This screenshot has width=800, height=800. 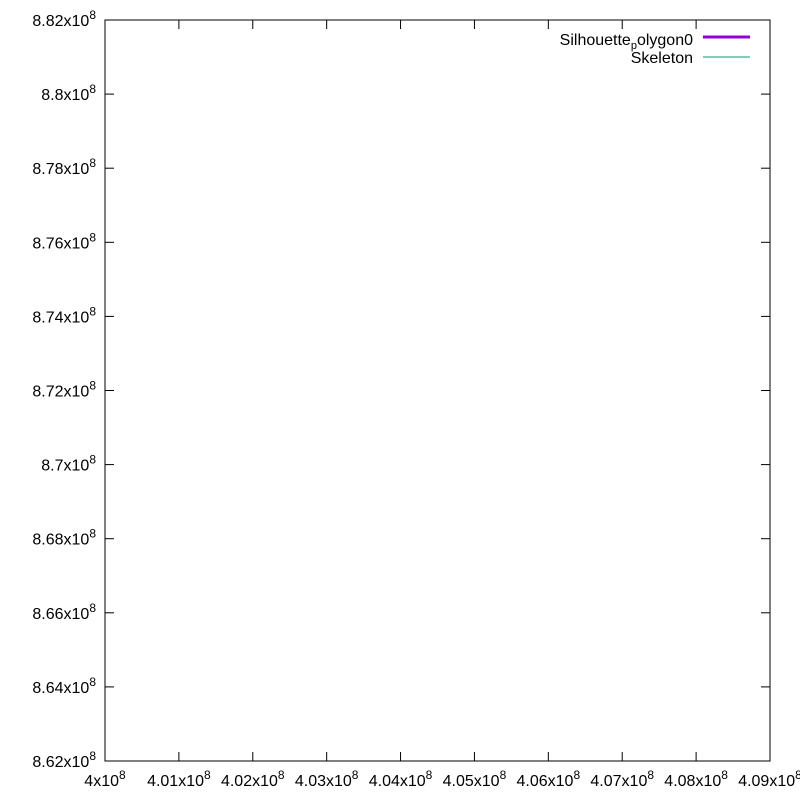 I want to click on x-tick-label-1: 4.01x10⁸, so click(x=179, y=779).